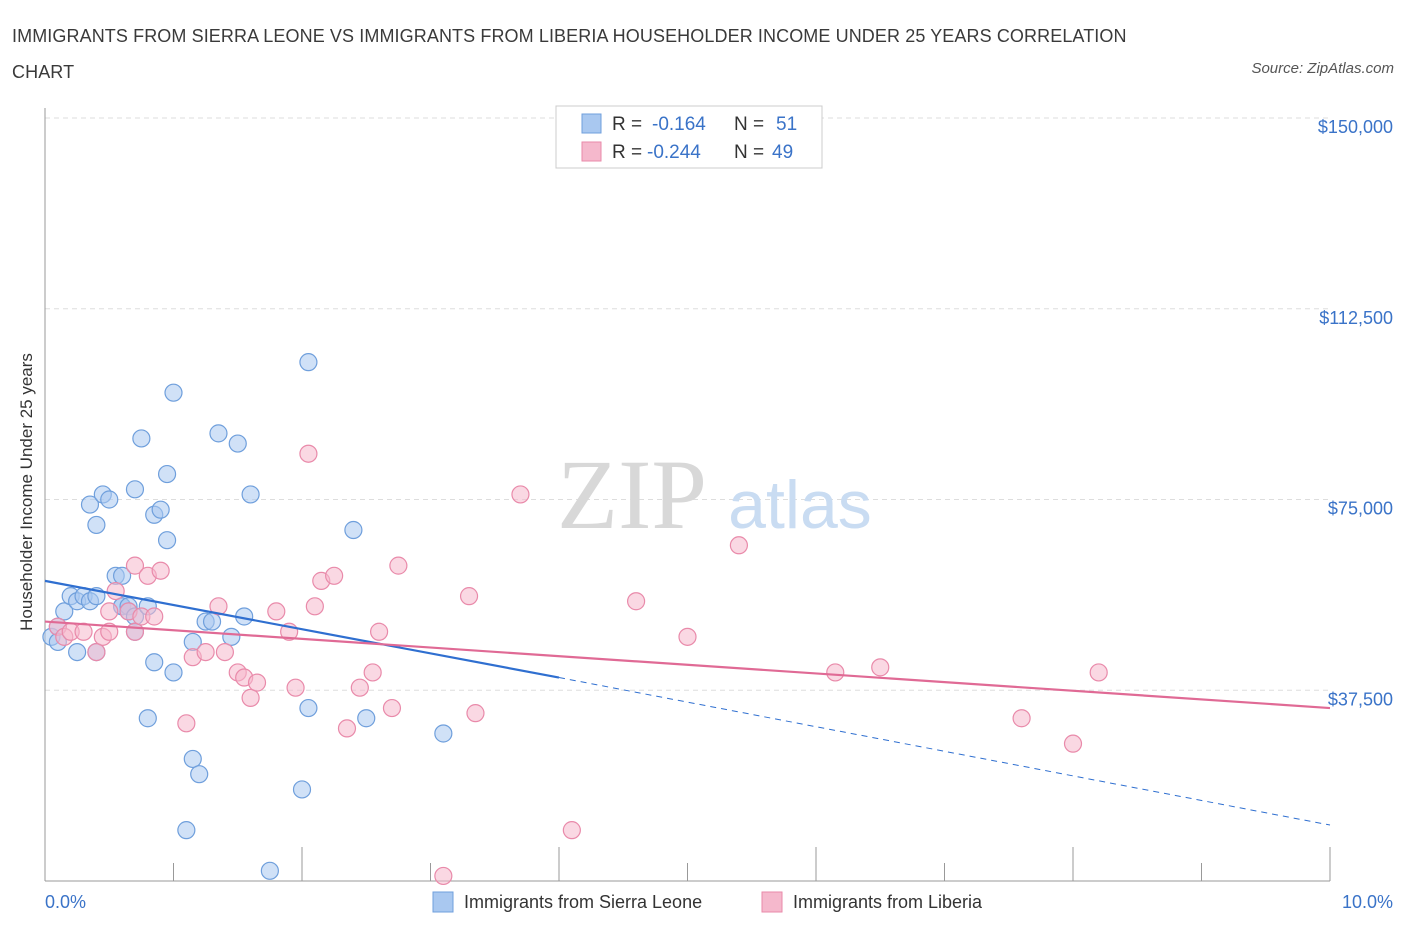  What do you see at coordinates (26, 492) in the screenshot?
I see `y-axis-title: Householder Income Under 25 years` at bounding box center [26, 492].